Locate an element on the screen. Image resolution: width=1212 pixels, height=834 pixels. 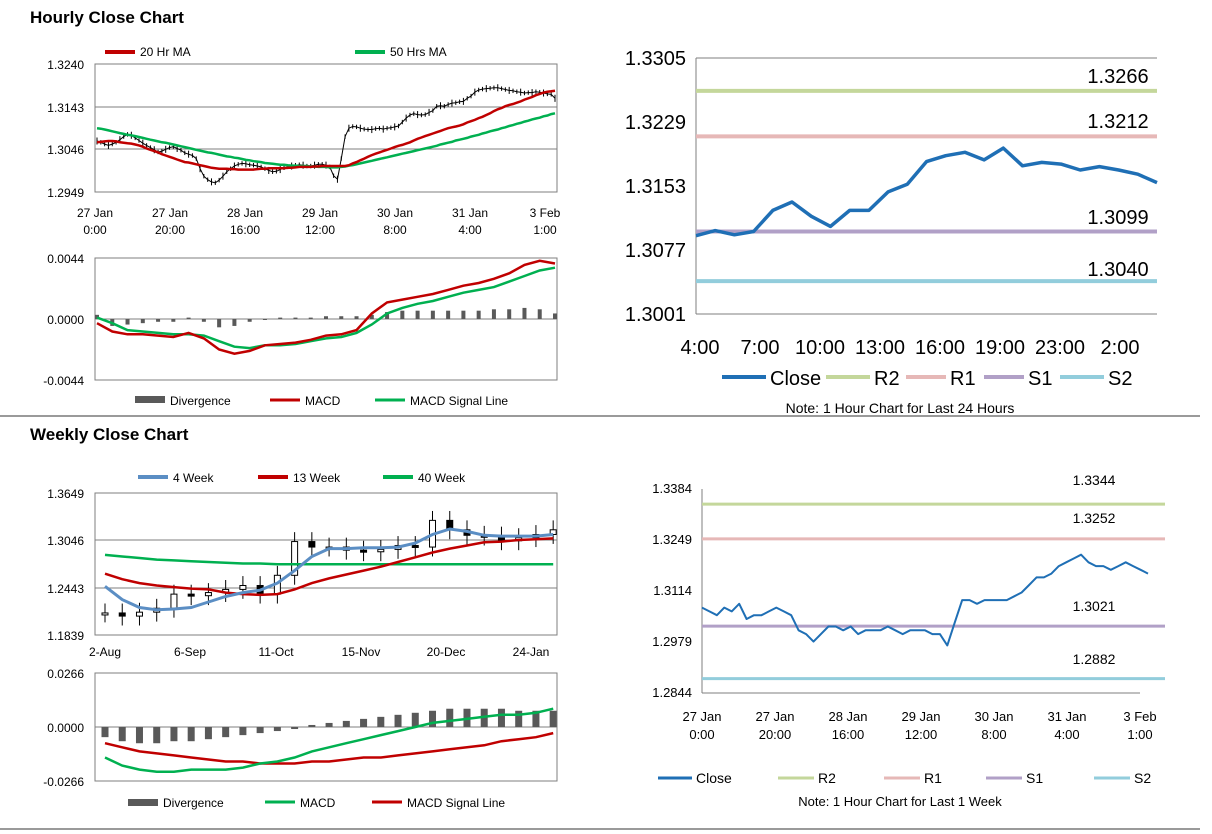
legend-swatch-divergence is located at coordinates (150, 399).